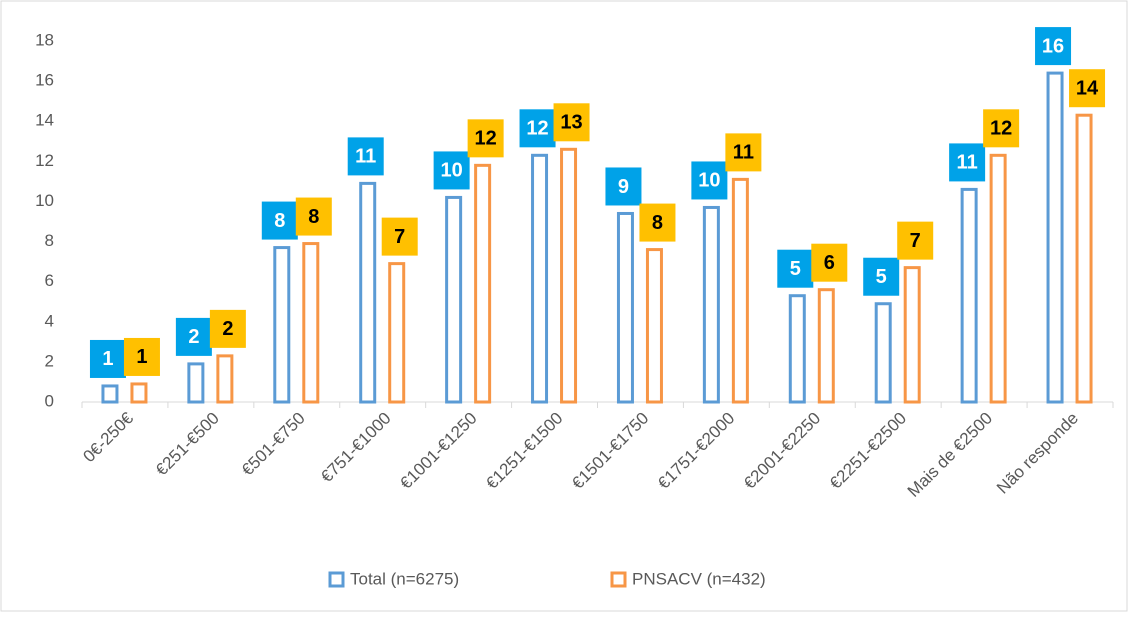 This screenshot has height=619, width=1131. I want to click on y-tick-label: 4, so click(49, 320).